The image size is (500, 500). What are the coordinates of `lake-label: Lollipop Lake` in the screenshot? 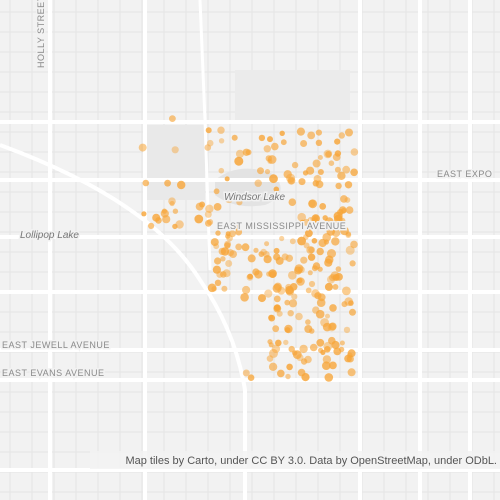 It's located at (49, 235).